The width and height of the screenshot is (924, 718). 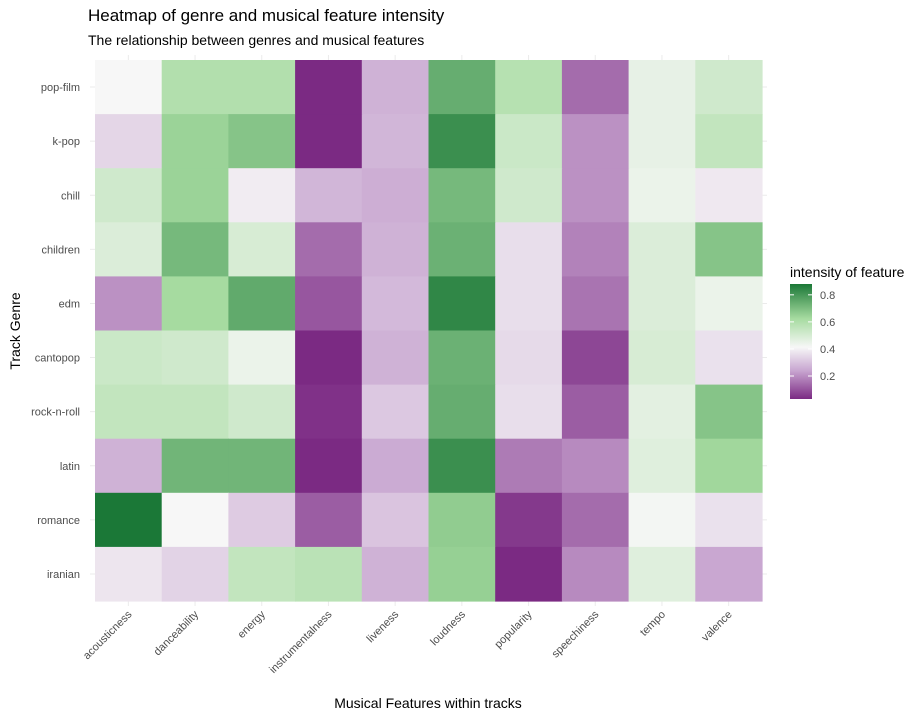 I want to click on heatmap-cell-romance-valence, so click(x=729, y=520).